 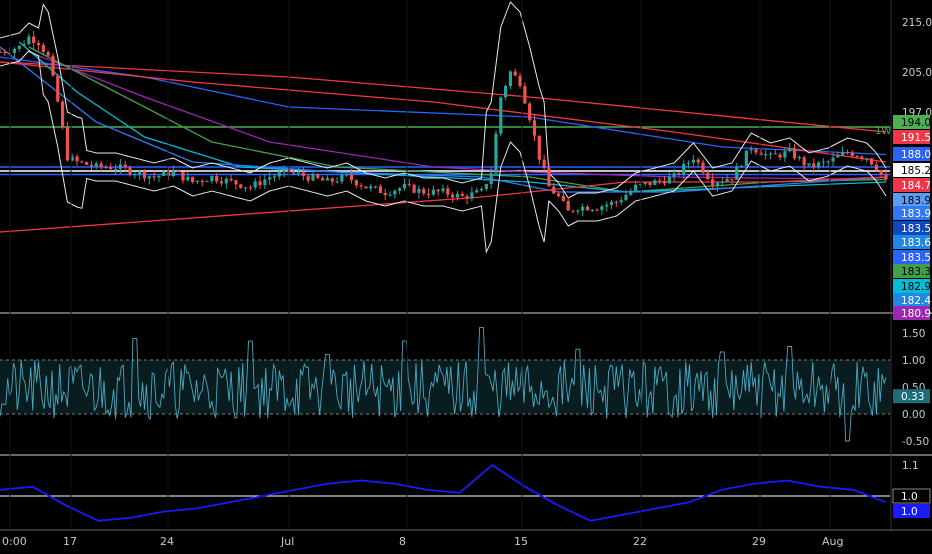 I want to click on price-tag: 183.3, so click(x=912, y=271).